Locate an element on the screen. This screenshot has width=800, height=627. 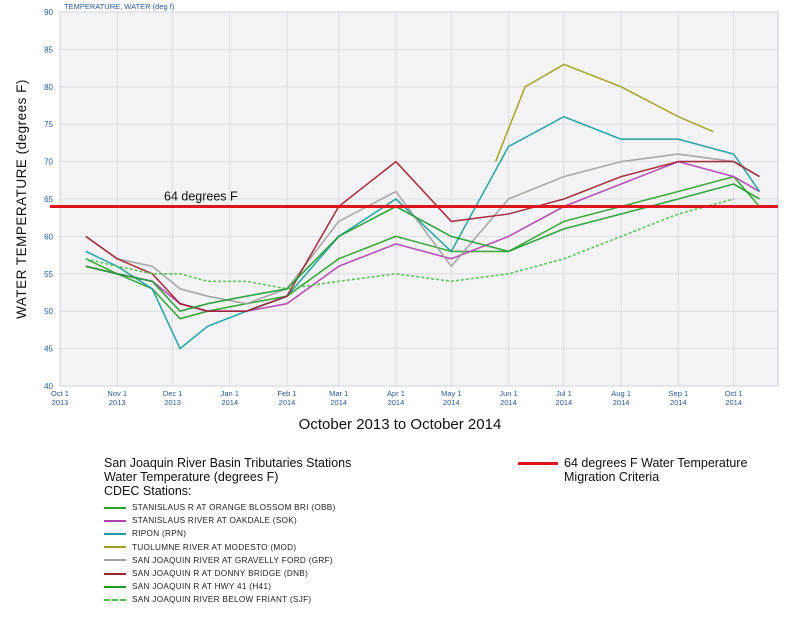
legend-title-line-3: CDEC Stations: is located at coordinates (148, 491).